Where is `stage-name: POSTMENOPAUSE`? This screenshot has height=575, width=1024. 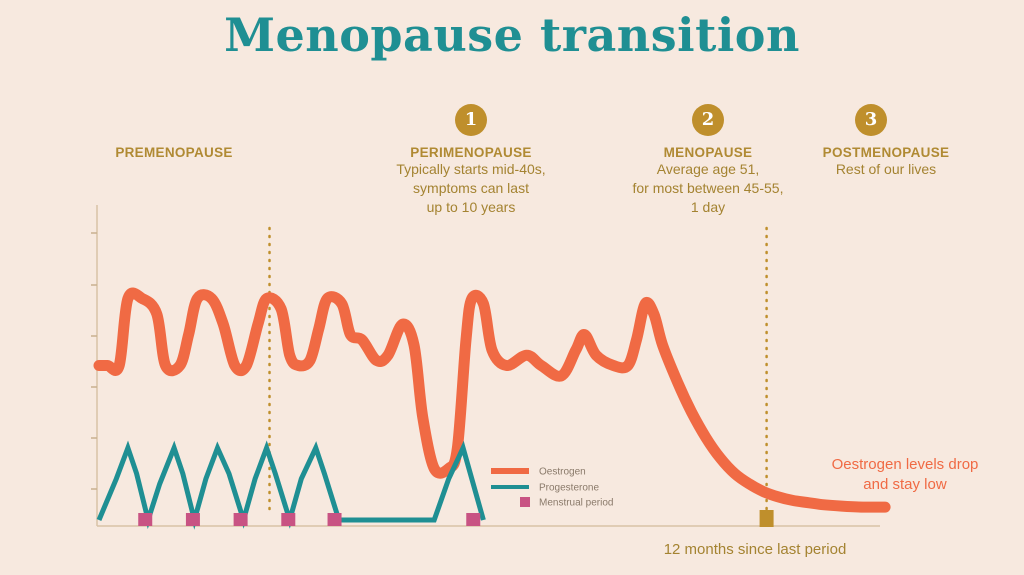
stage-name: POSTMENOPAUSE is located at coordinates (886, 152).